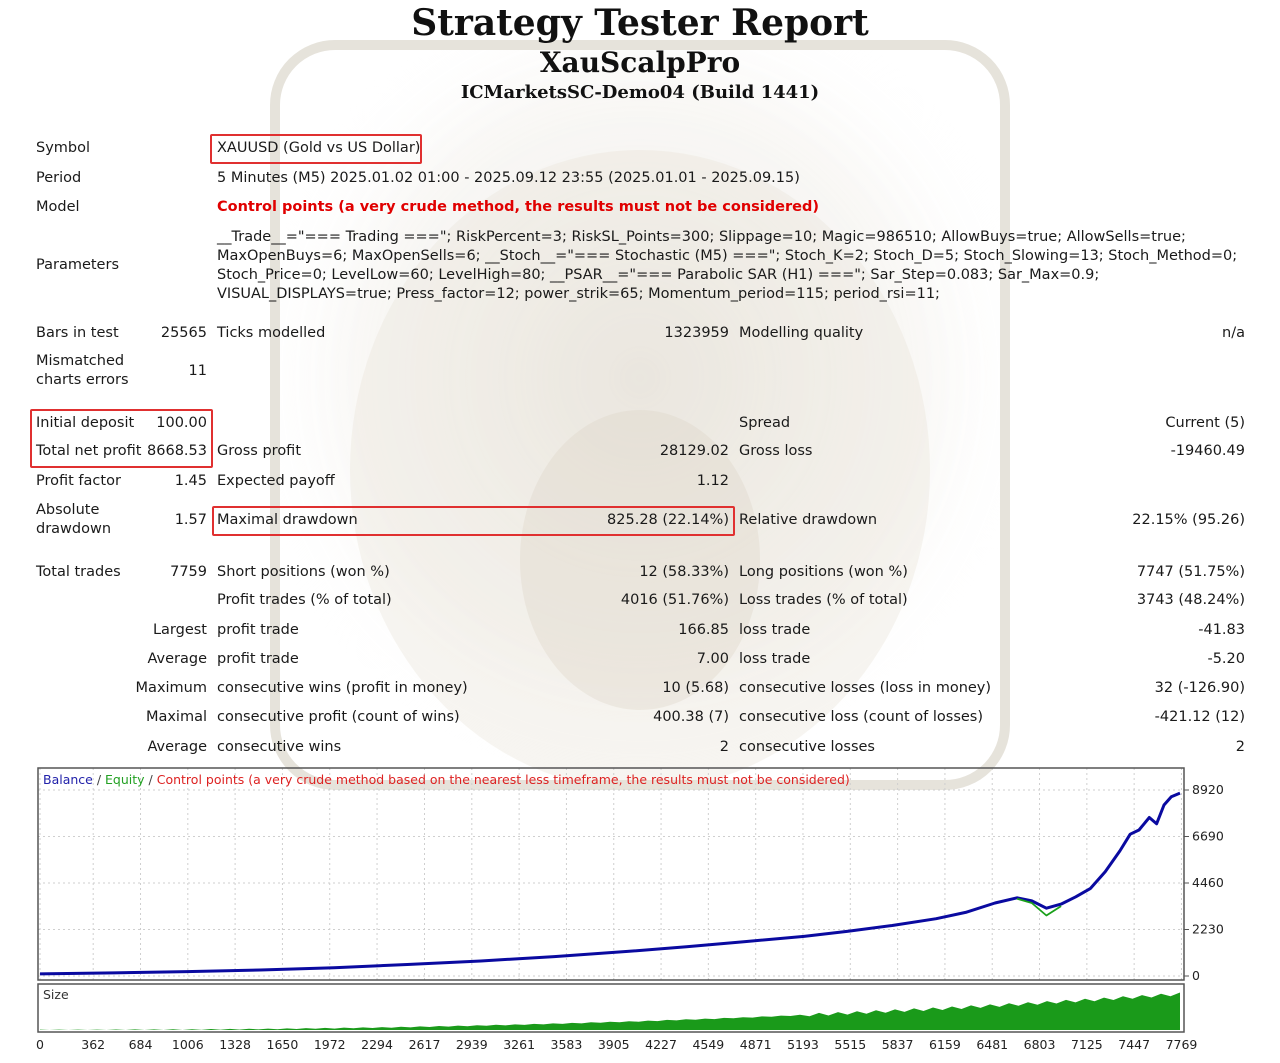 Image resolution: width=1280 pixels, height=1063 pixels. I want to click on y-tick-label: 2230, so click(1208, 929).